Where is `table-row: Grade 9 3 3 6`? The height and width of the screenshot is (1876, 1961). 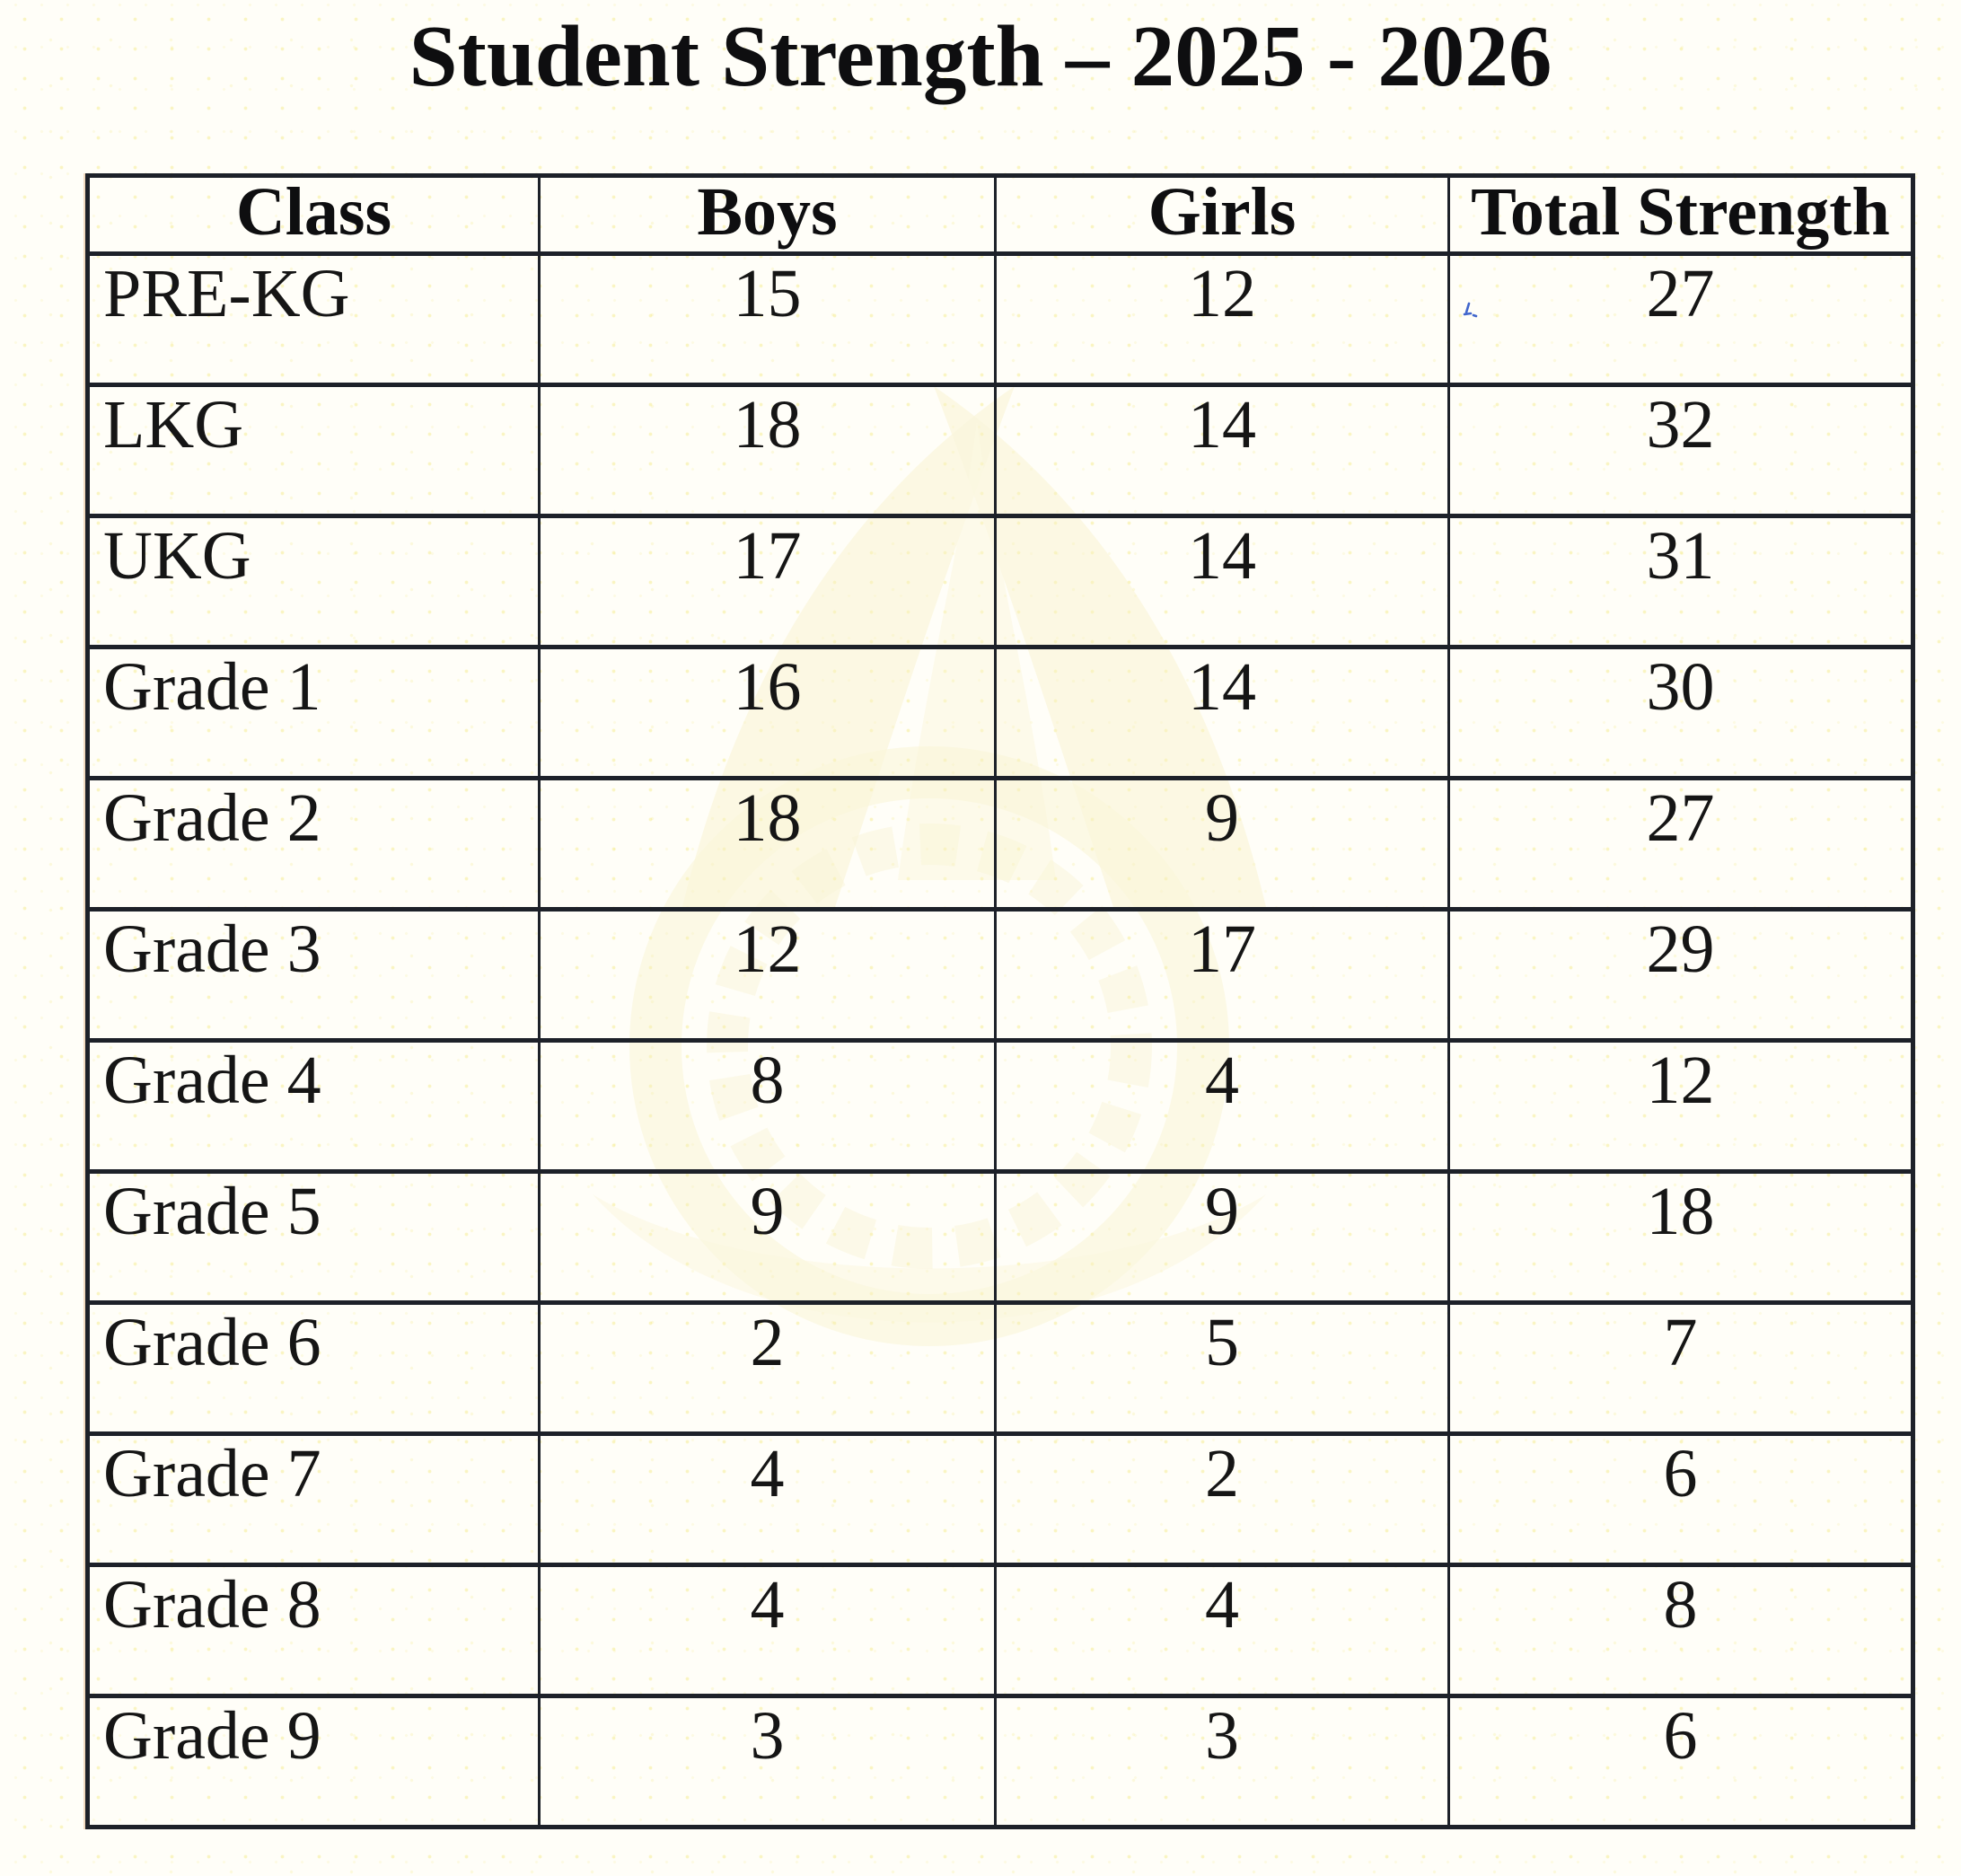
table-row: Grade 9 3 3 6 is located at coordinates (1000, 1761).